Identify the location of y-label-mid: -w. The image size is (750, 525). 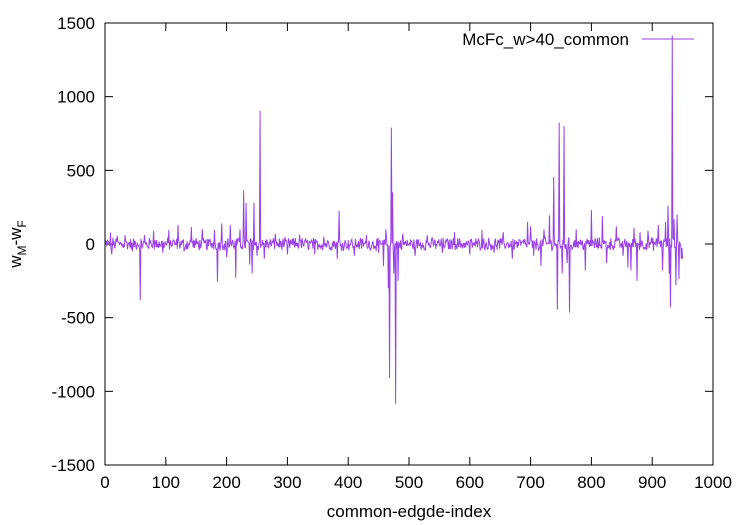
(15, 236).